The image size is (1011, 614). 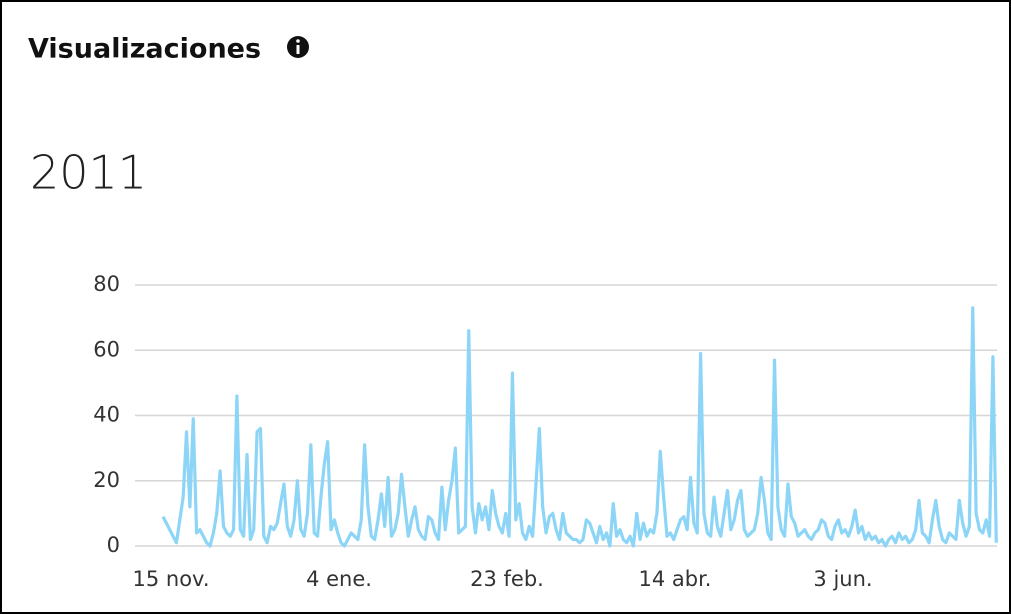 I want to click on info-icon, so click(x=298, y=47).